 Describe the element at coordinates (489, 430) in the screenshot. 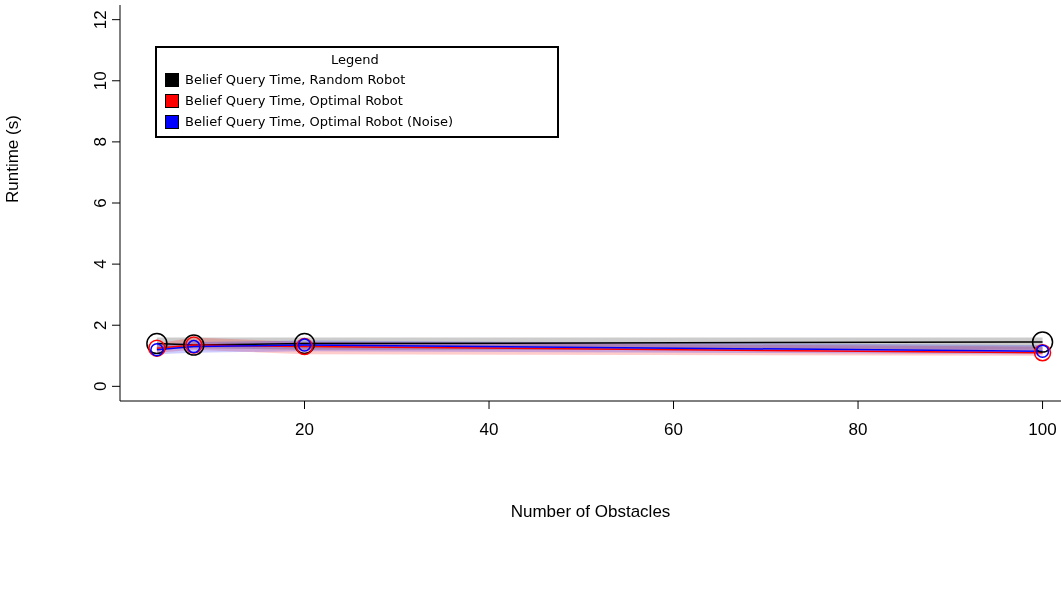

I see `x-tick-label: 40` at that location.